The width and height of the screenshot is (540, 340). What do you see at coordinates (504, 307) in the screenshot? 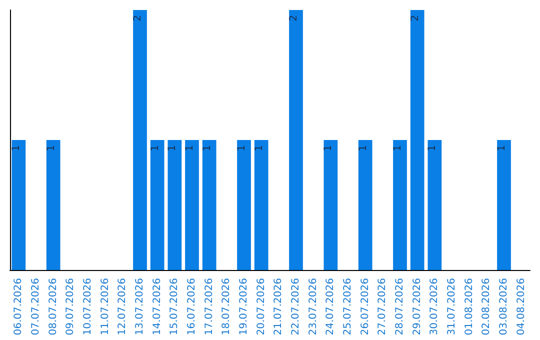
I see `x-tick-label: 03.08.2026` at bounding box center [504, 307].